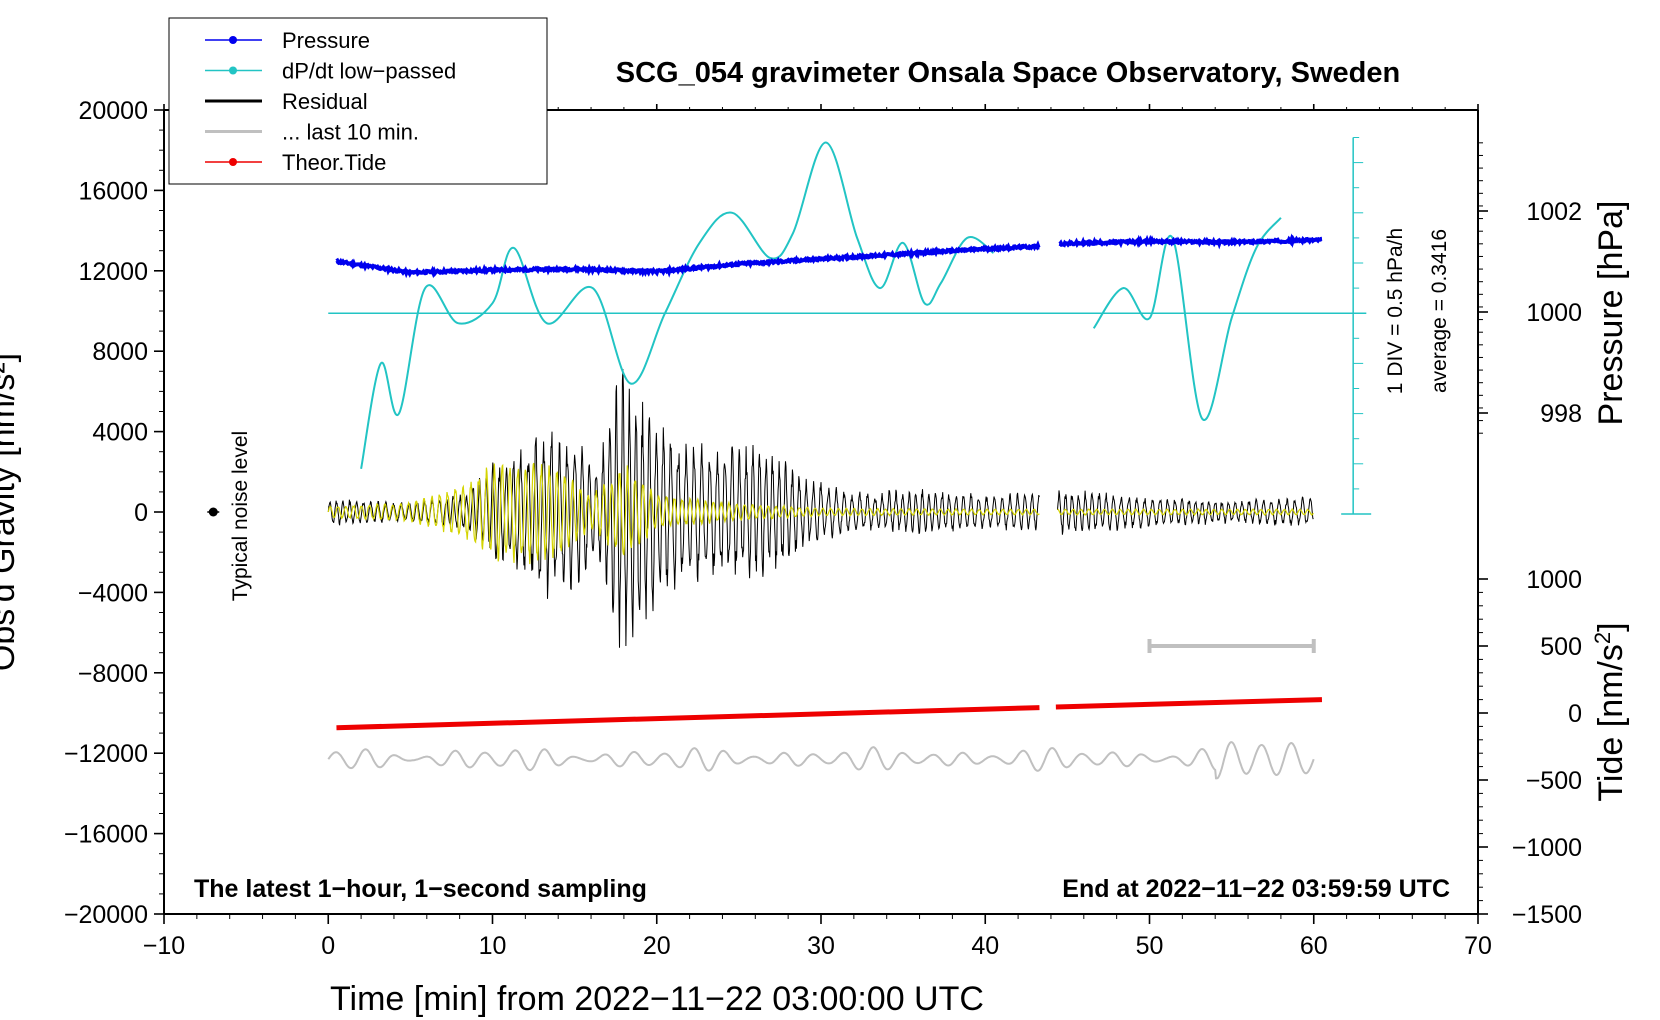 The image size is (1660, 1020). What do you see at coordinates (1554, 313) in the screenshot?
I see `pressure-tick-label: 1000` at bounding box center [1554, 313].